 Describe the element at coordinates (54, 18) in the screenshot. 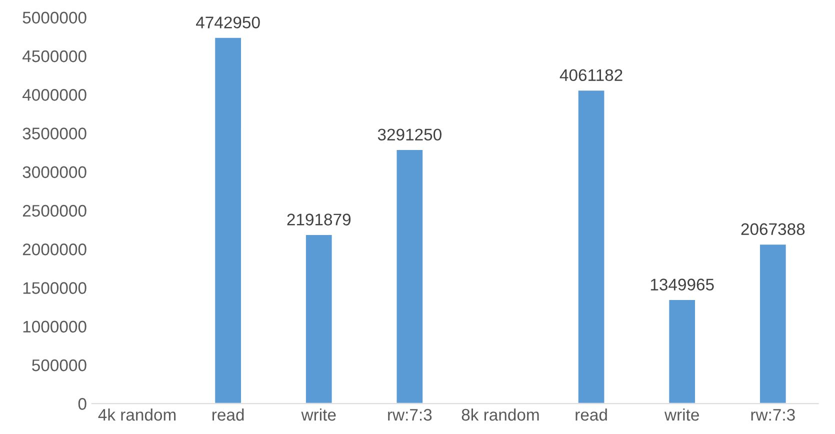

I see `y-tick-label: 5000000` at that location.